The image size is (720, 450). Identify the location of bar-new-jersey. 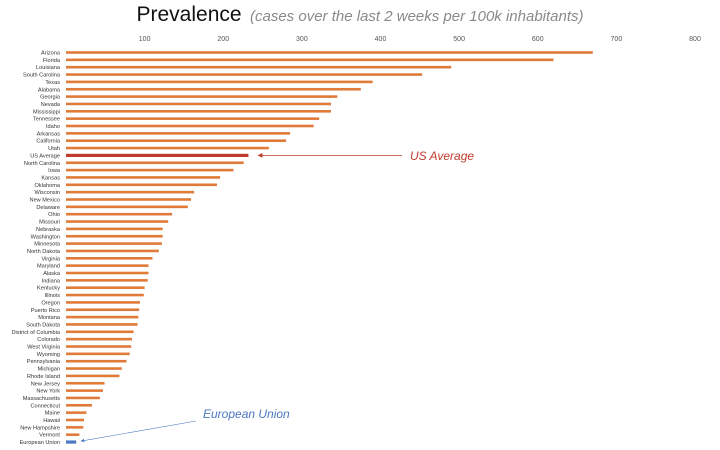
(85, 383).